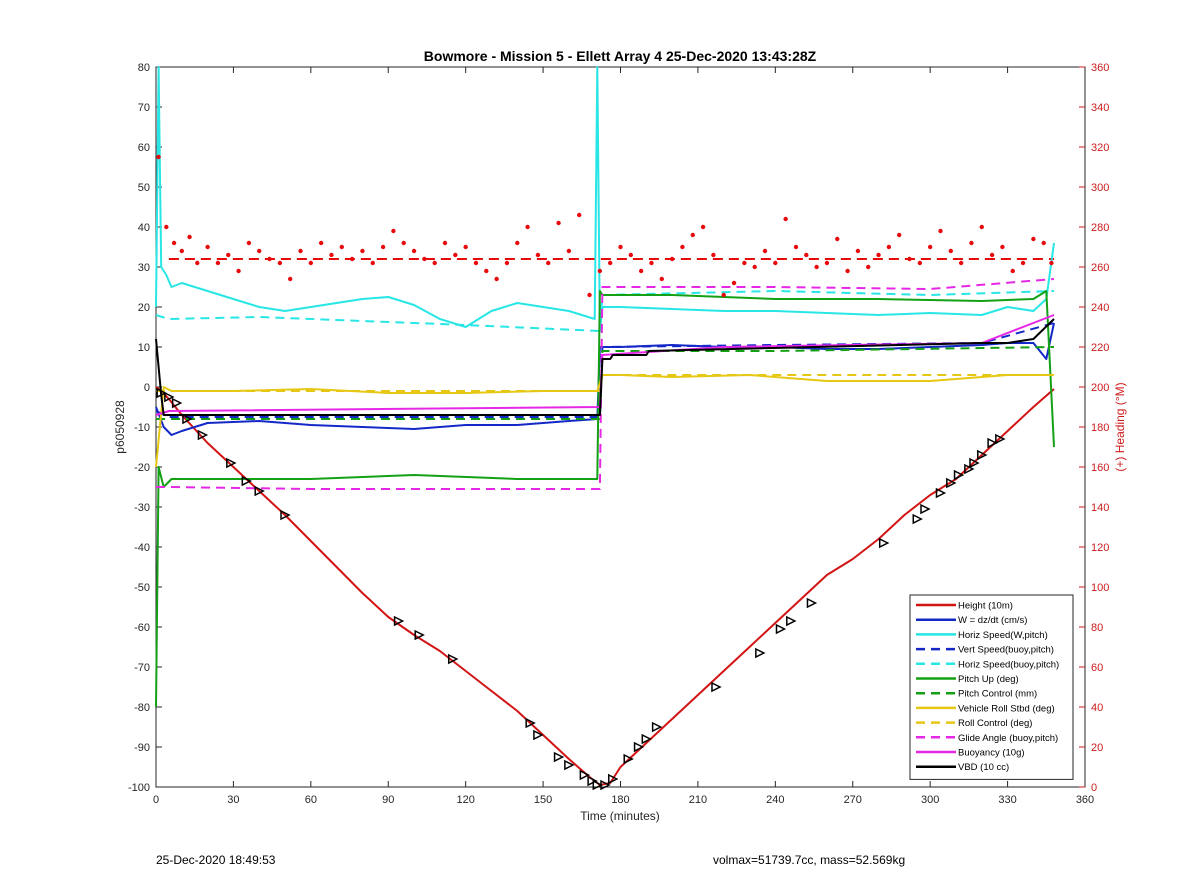 Image resolution: width=1200 pixels, height=885 pixels. Describe the element at coordinates (620, 816) in the screenshot. I see `x-axis-label: Time (minutes)` at that location.